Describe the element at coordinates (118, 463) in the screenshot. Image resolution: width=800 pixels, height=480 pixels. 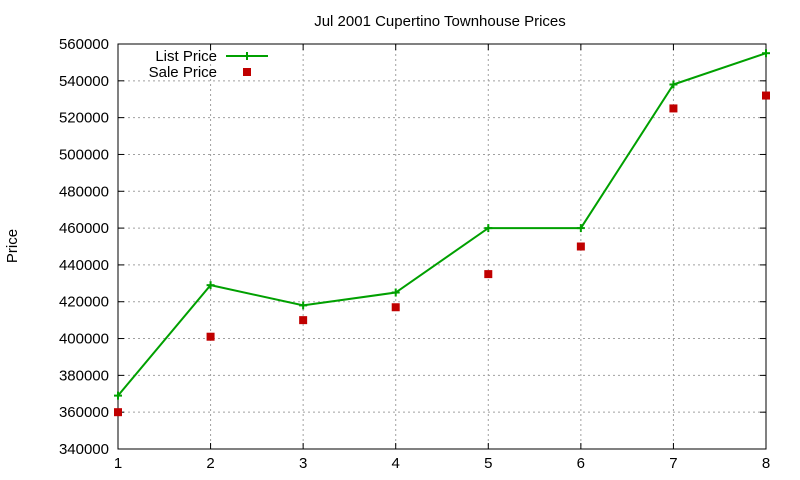
I see `x-tick-label: 1` at that location.